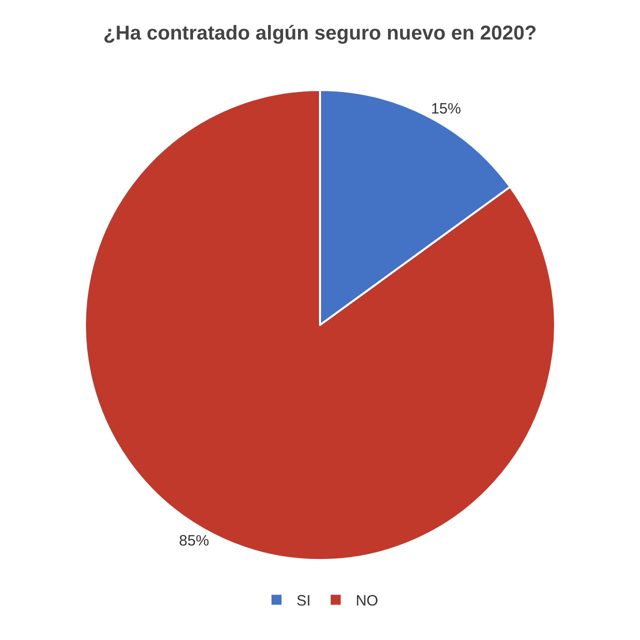 The image size is (640, 640). Describe the element at coordinates (367, 601) in the screenshot. I see `legend-label: NO` at that location.